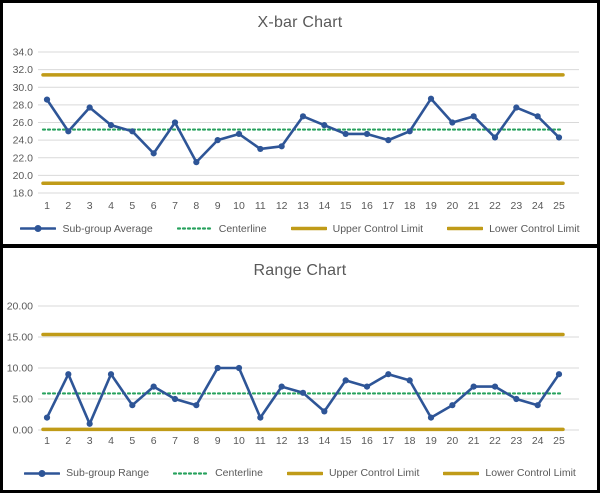 Image resolution: width=600 pixels, height=493 pixels. What do you see at coordinates (303, 395) in the screenshot?
I see `sub-group-range-series` at bounding box center [303, 395].